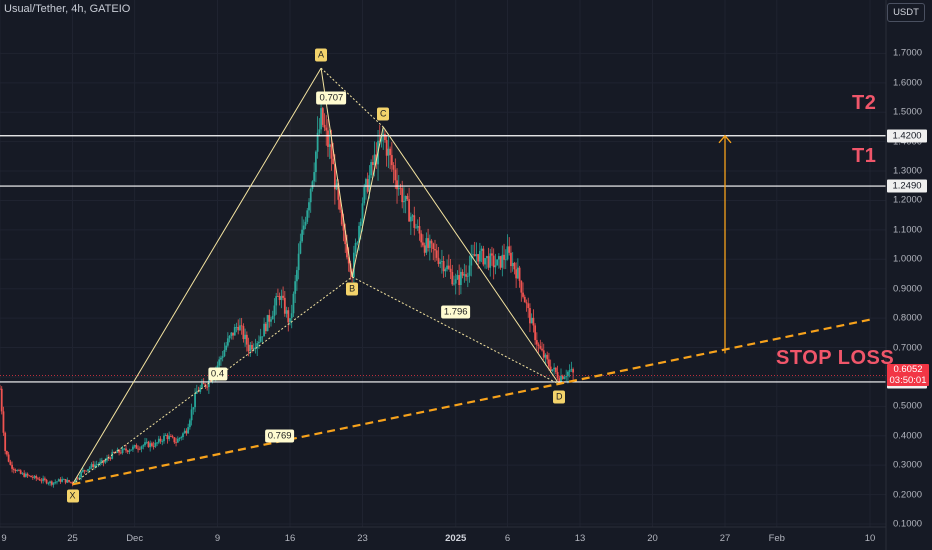 The width and height of the screenshot is (932, 550). I want to click on pattern-leg-bc, so click(367, 202).